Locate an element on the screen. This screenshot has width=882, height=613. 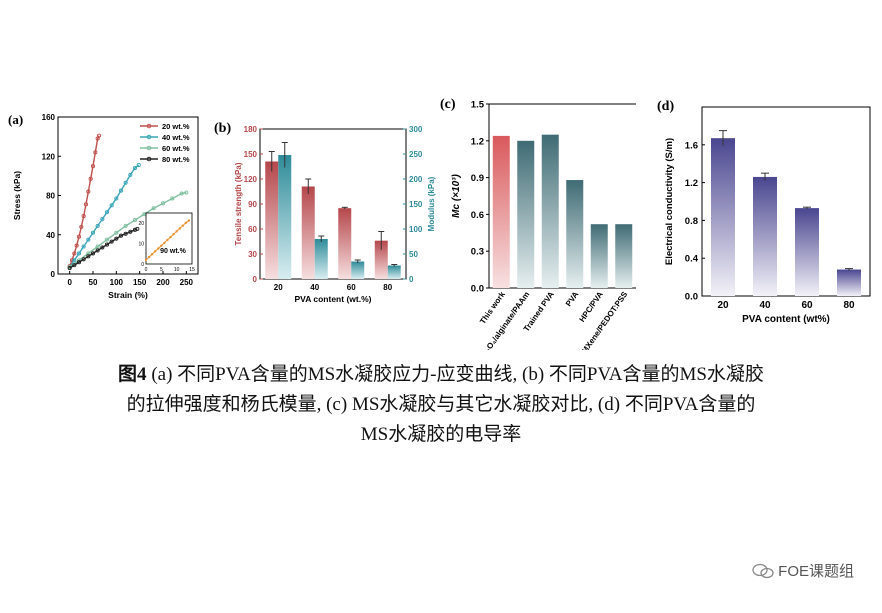
axes-frame is located at coordinates (786, 201).